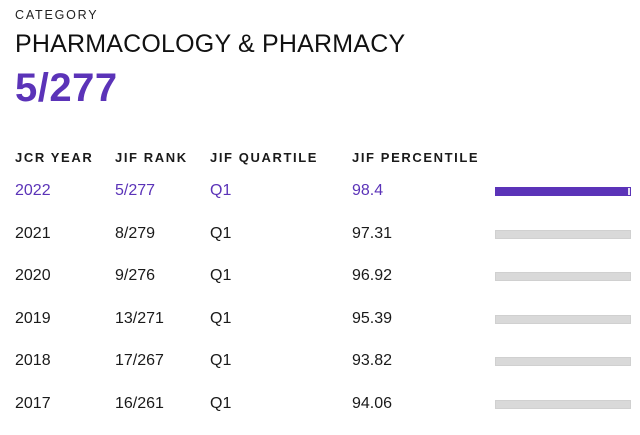 The image size is (640, 435). I want to click on header-jif-percentile: JIF PERCENTILE, so click(416, 157).